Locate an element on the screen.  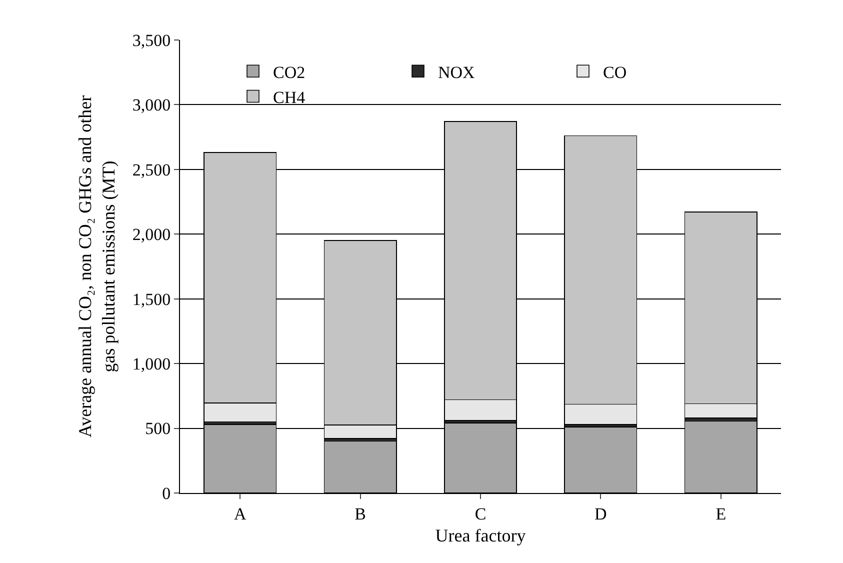
legend-label: CO2 is located at coordinates (289, 72).